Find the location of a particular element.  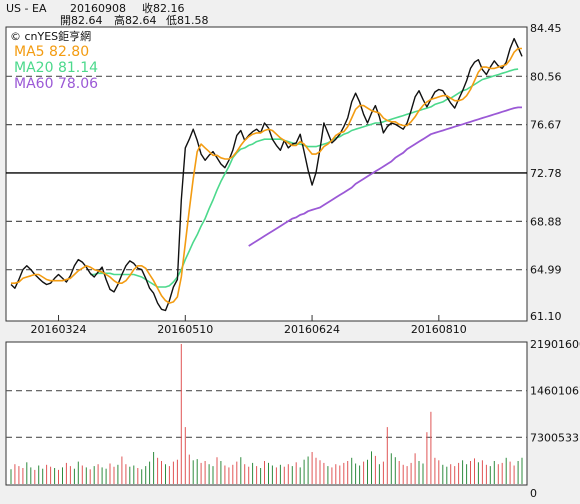

date-label: 20160908 is located at coordinates (98, 8).